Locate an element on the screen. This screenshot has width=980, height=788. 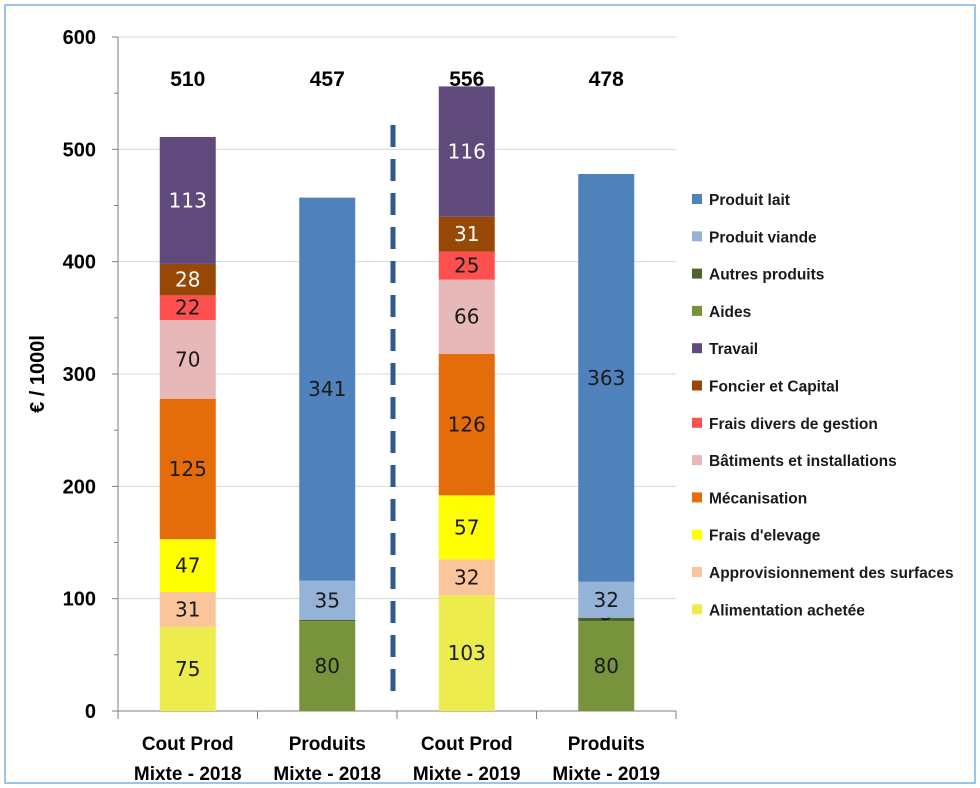
total-label: 556 is located at coordinates (466, 79).